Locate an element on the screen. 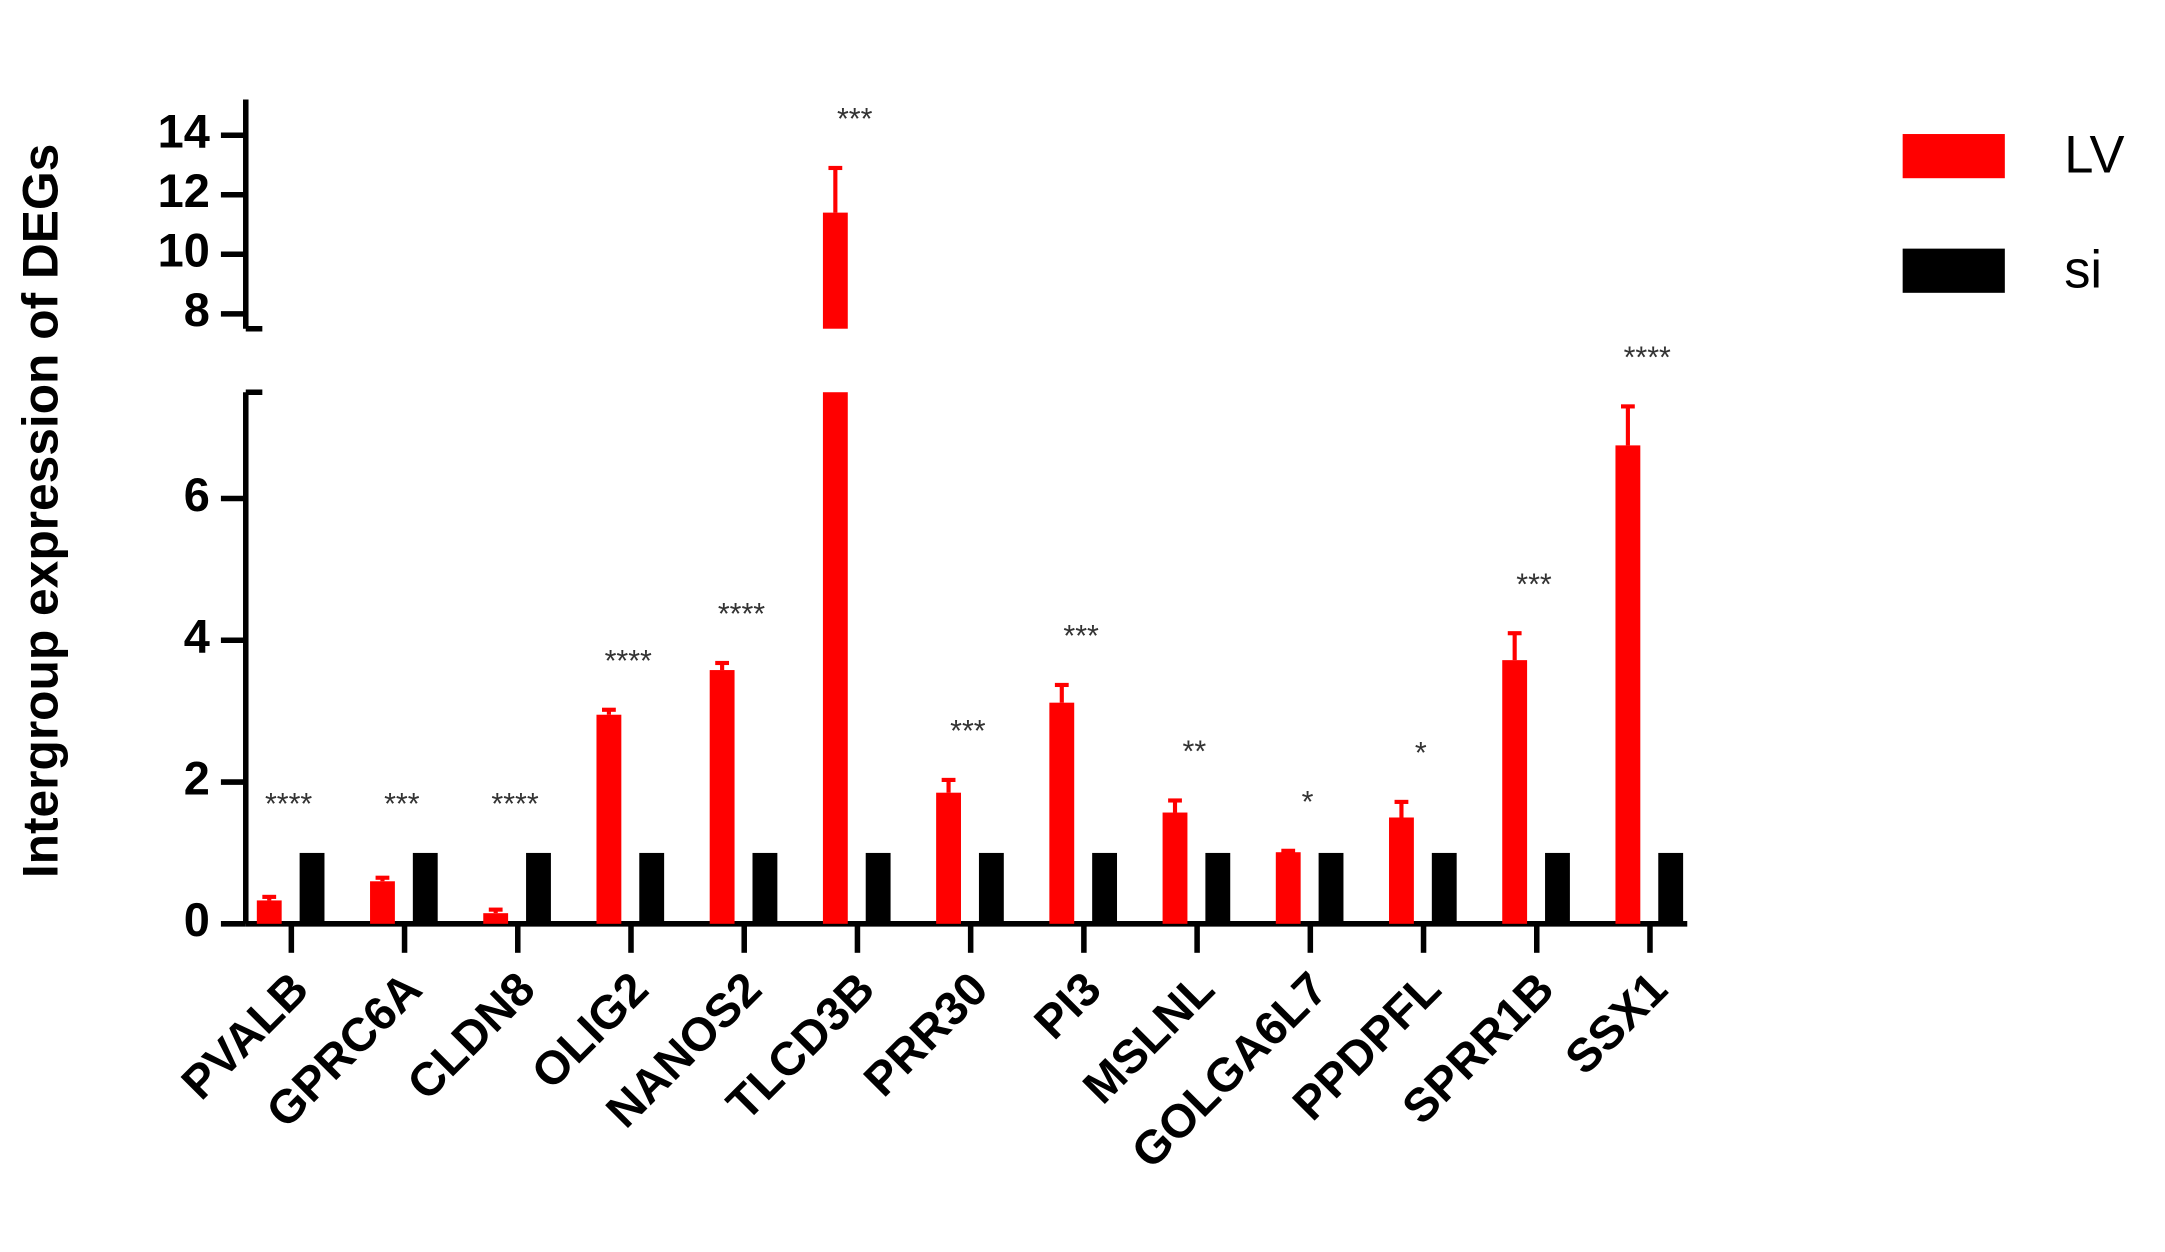  x-tick-label: CLDN8 is located at coordinates (470, 1035).